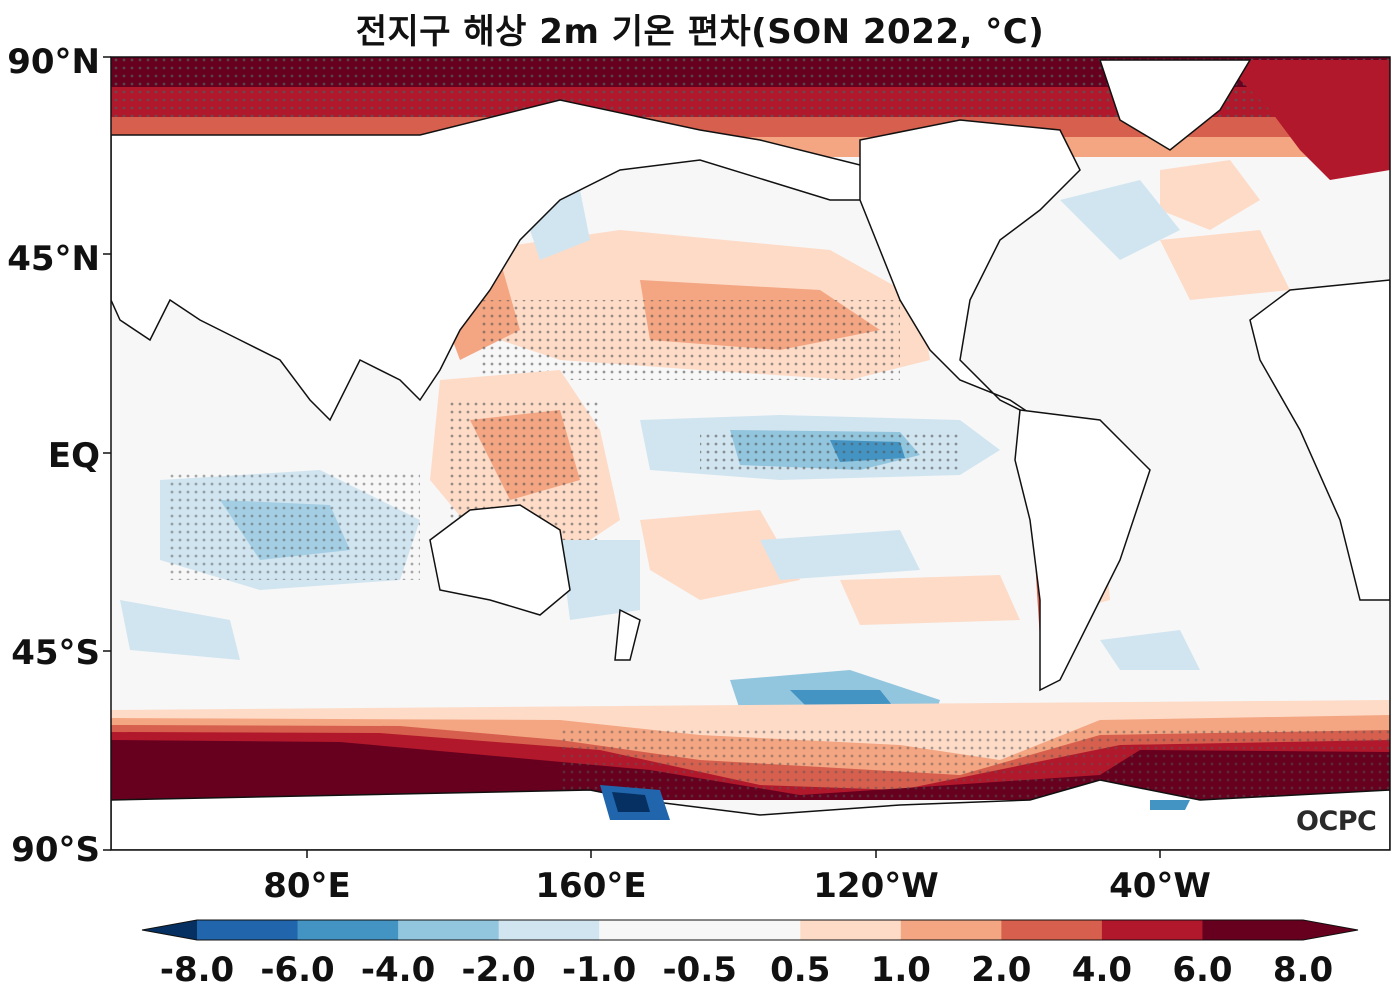 The height and width of the screenshot is (1002, 1400). I want to click on colorbar-label: -4.0, so click(398, 970).